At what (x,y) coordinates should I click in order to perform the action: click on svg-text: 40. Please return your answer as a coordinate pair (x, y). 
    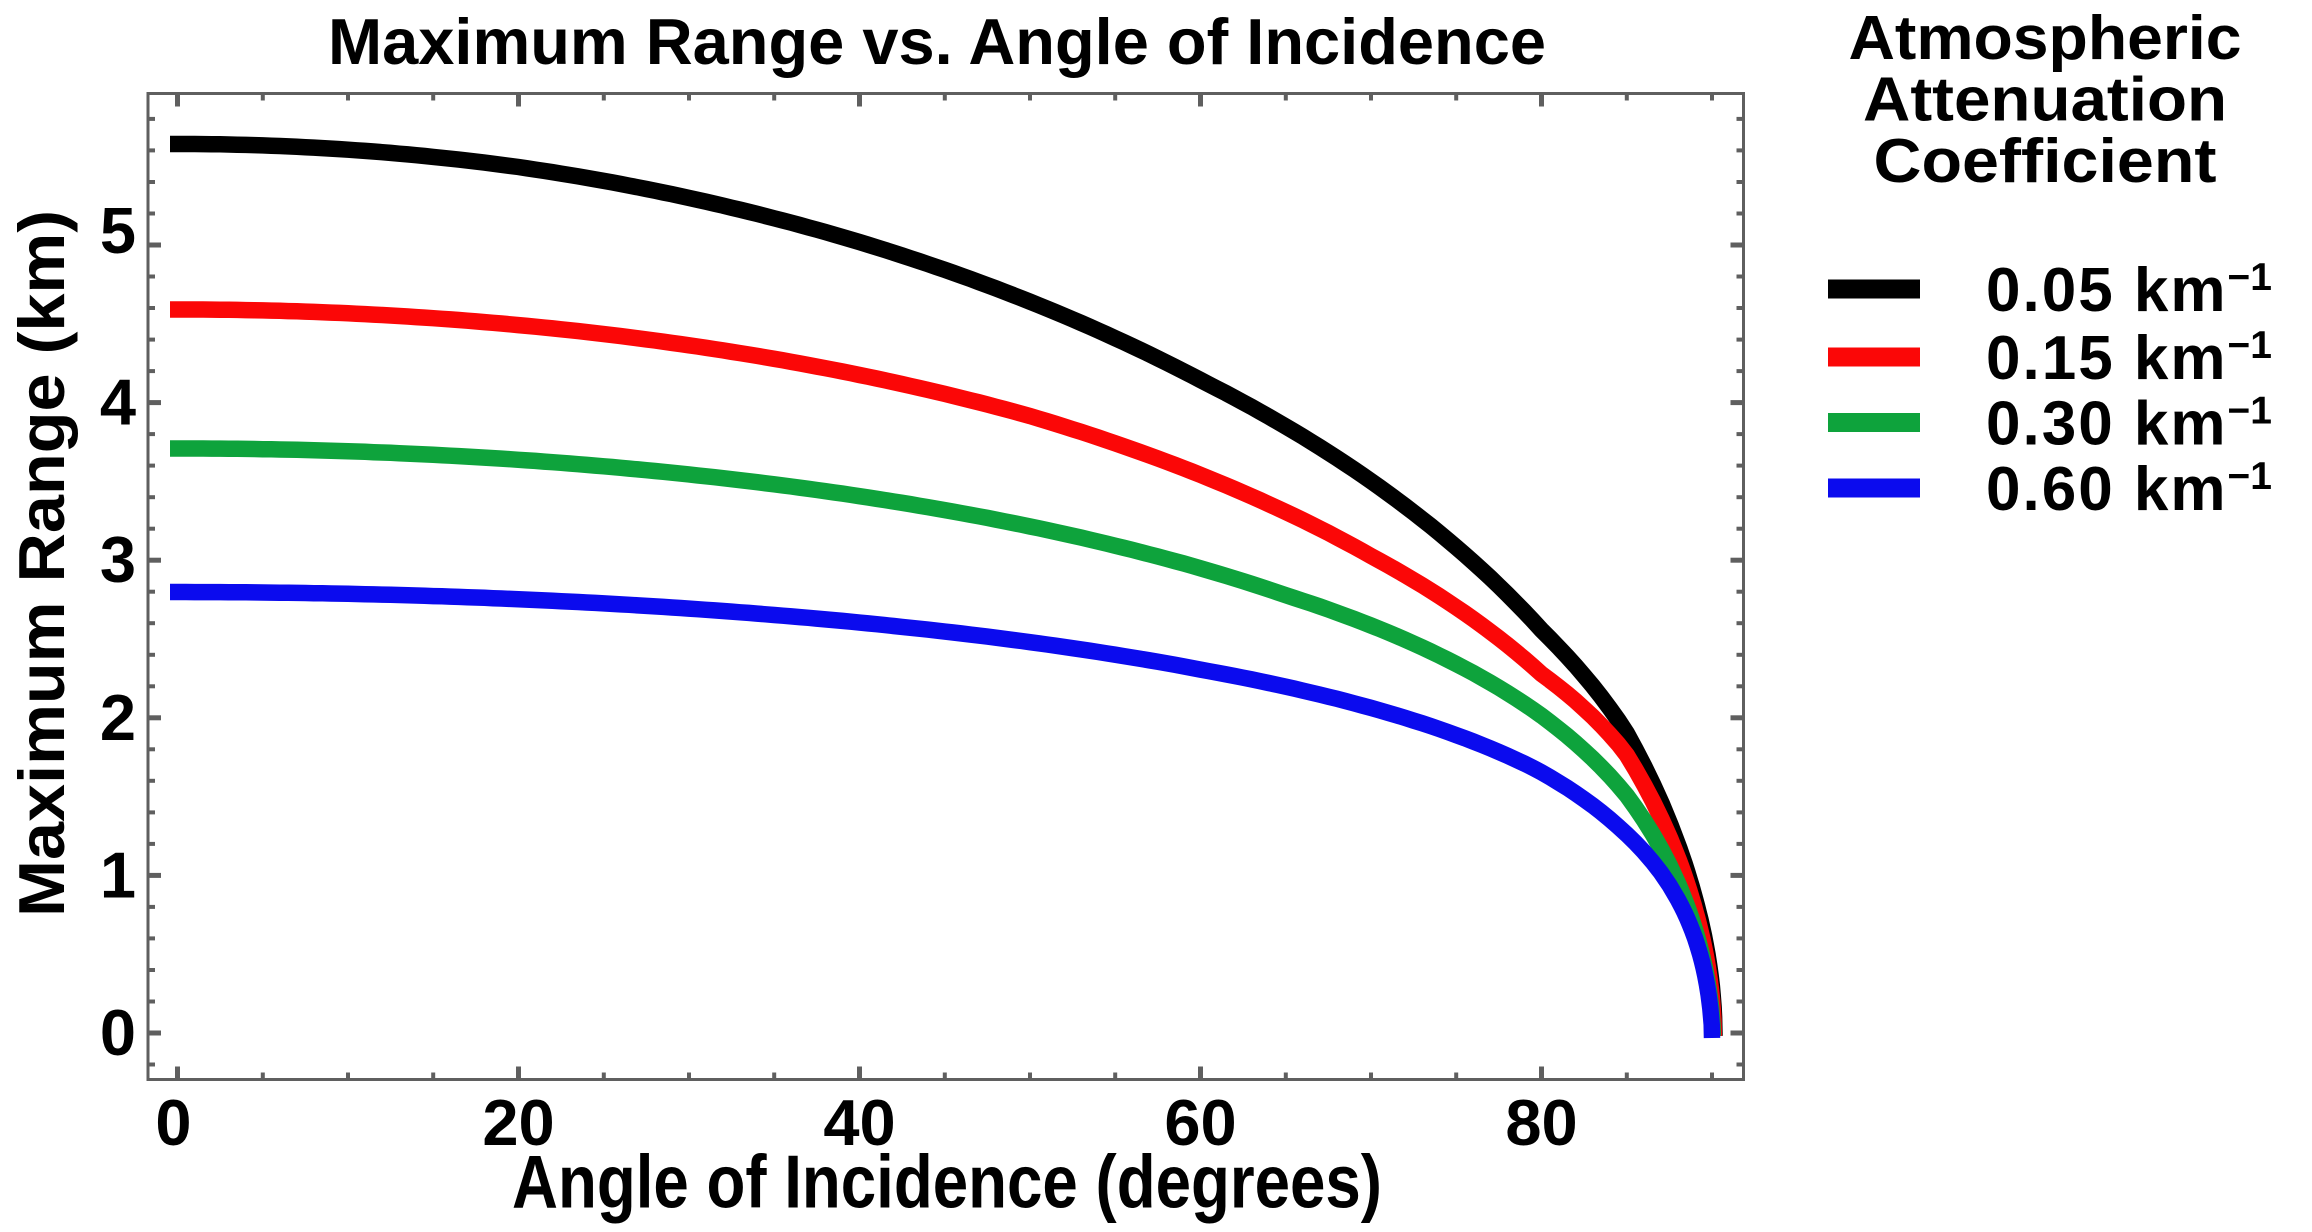
    Looking at the image, I should click on (859, 1122).